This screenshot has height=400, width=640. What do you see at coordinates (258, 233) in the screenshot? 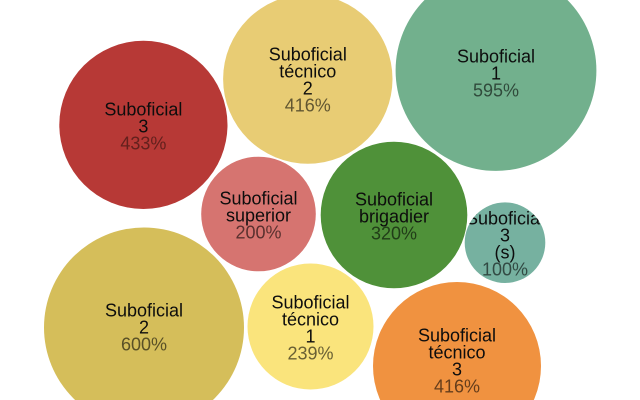
I see `svg-text: 200%` at bounding box center [258, 233].